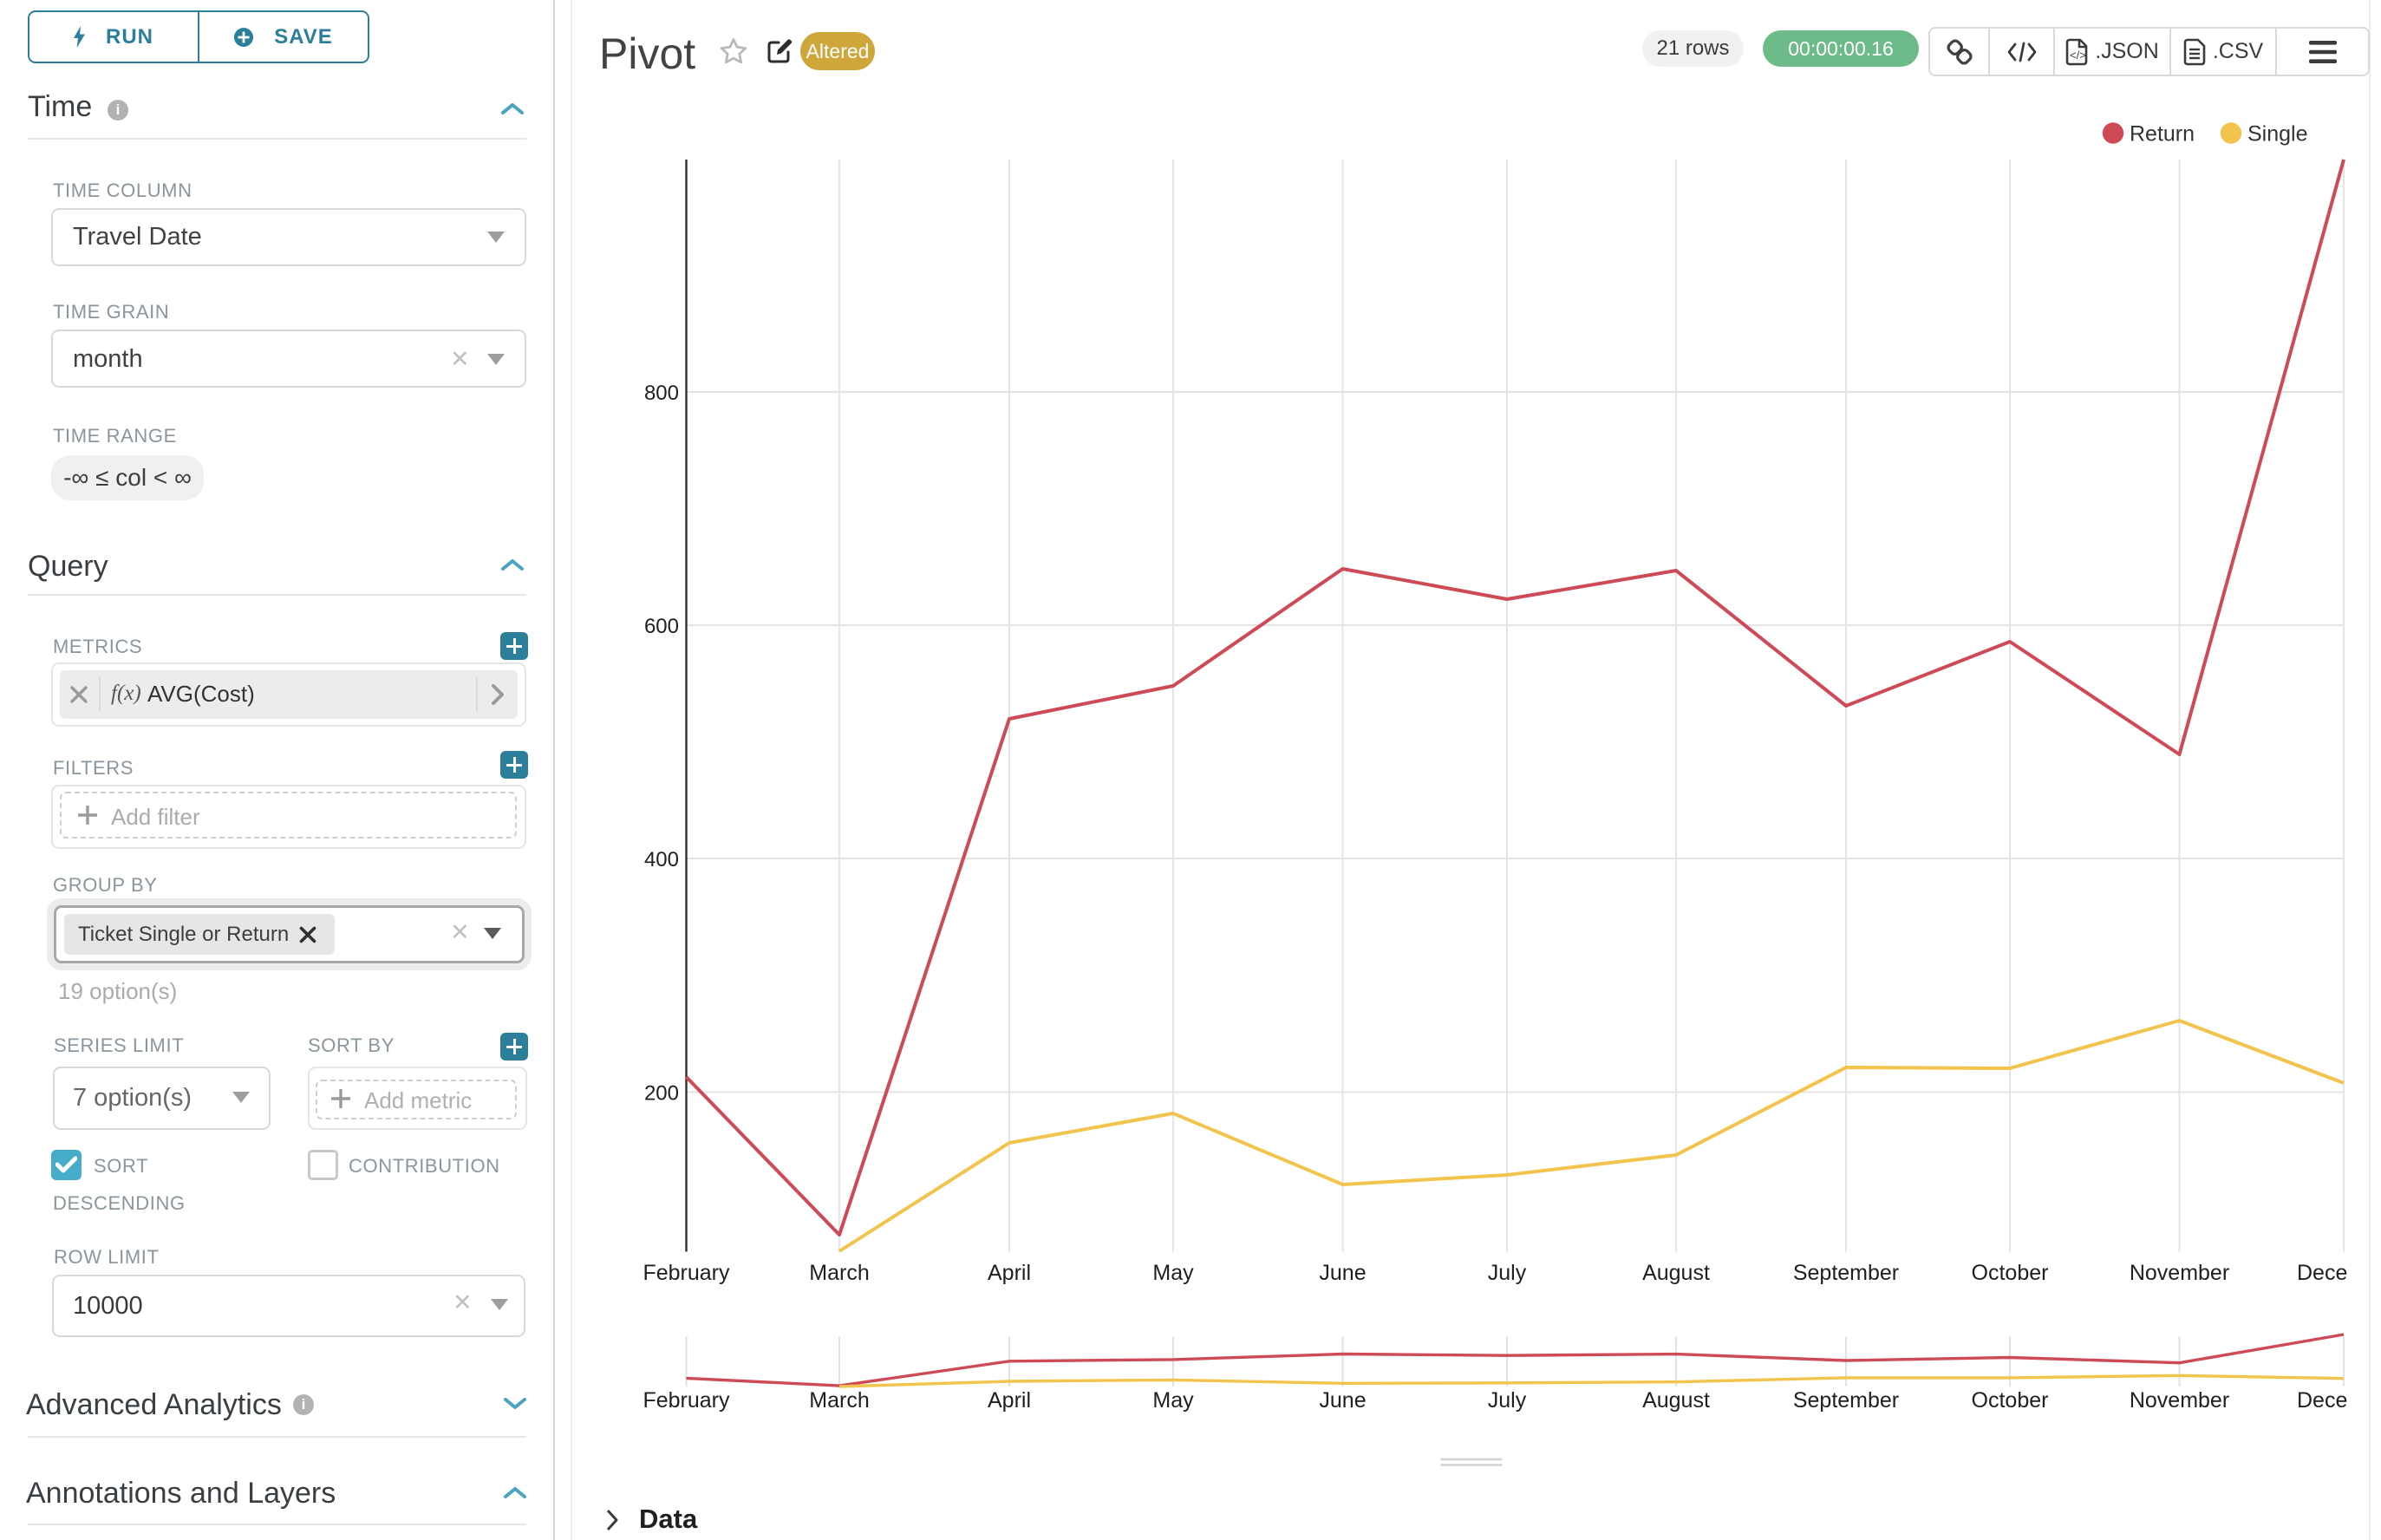 The image size is (2381, 1540). What do you see at coordinates (662, 1094) in the screenshot?
I see `svg-text: 200` at bounding box center [662, 1094].